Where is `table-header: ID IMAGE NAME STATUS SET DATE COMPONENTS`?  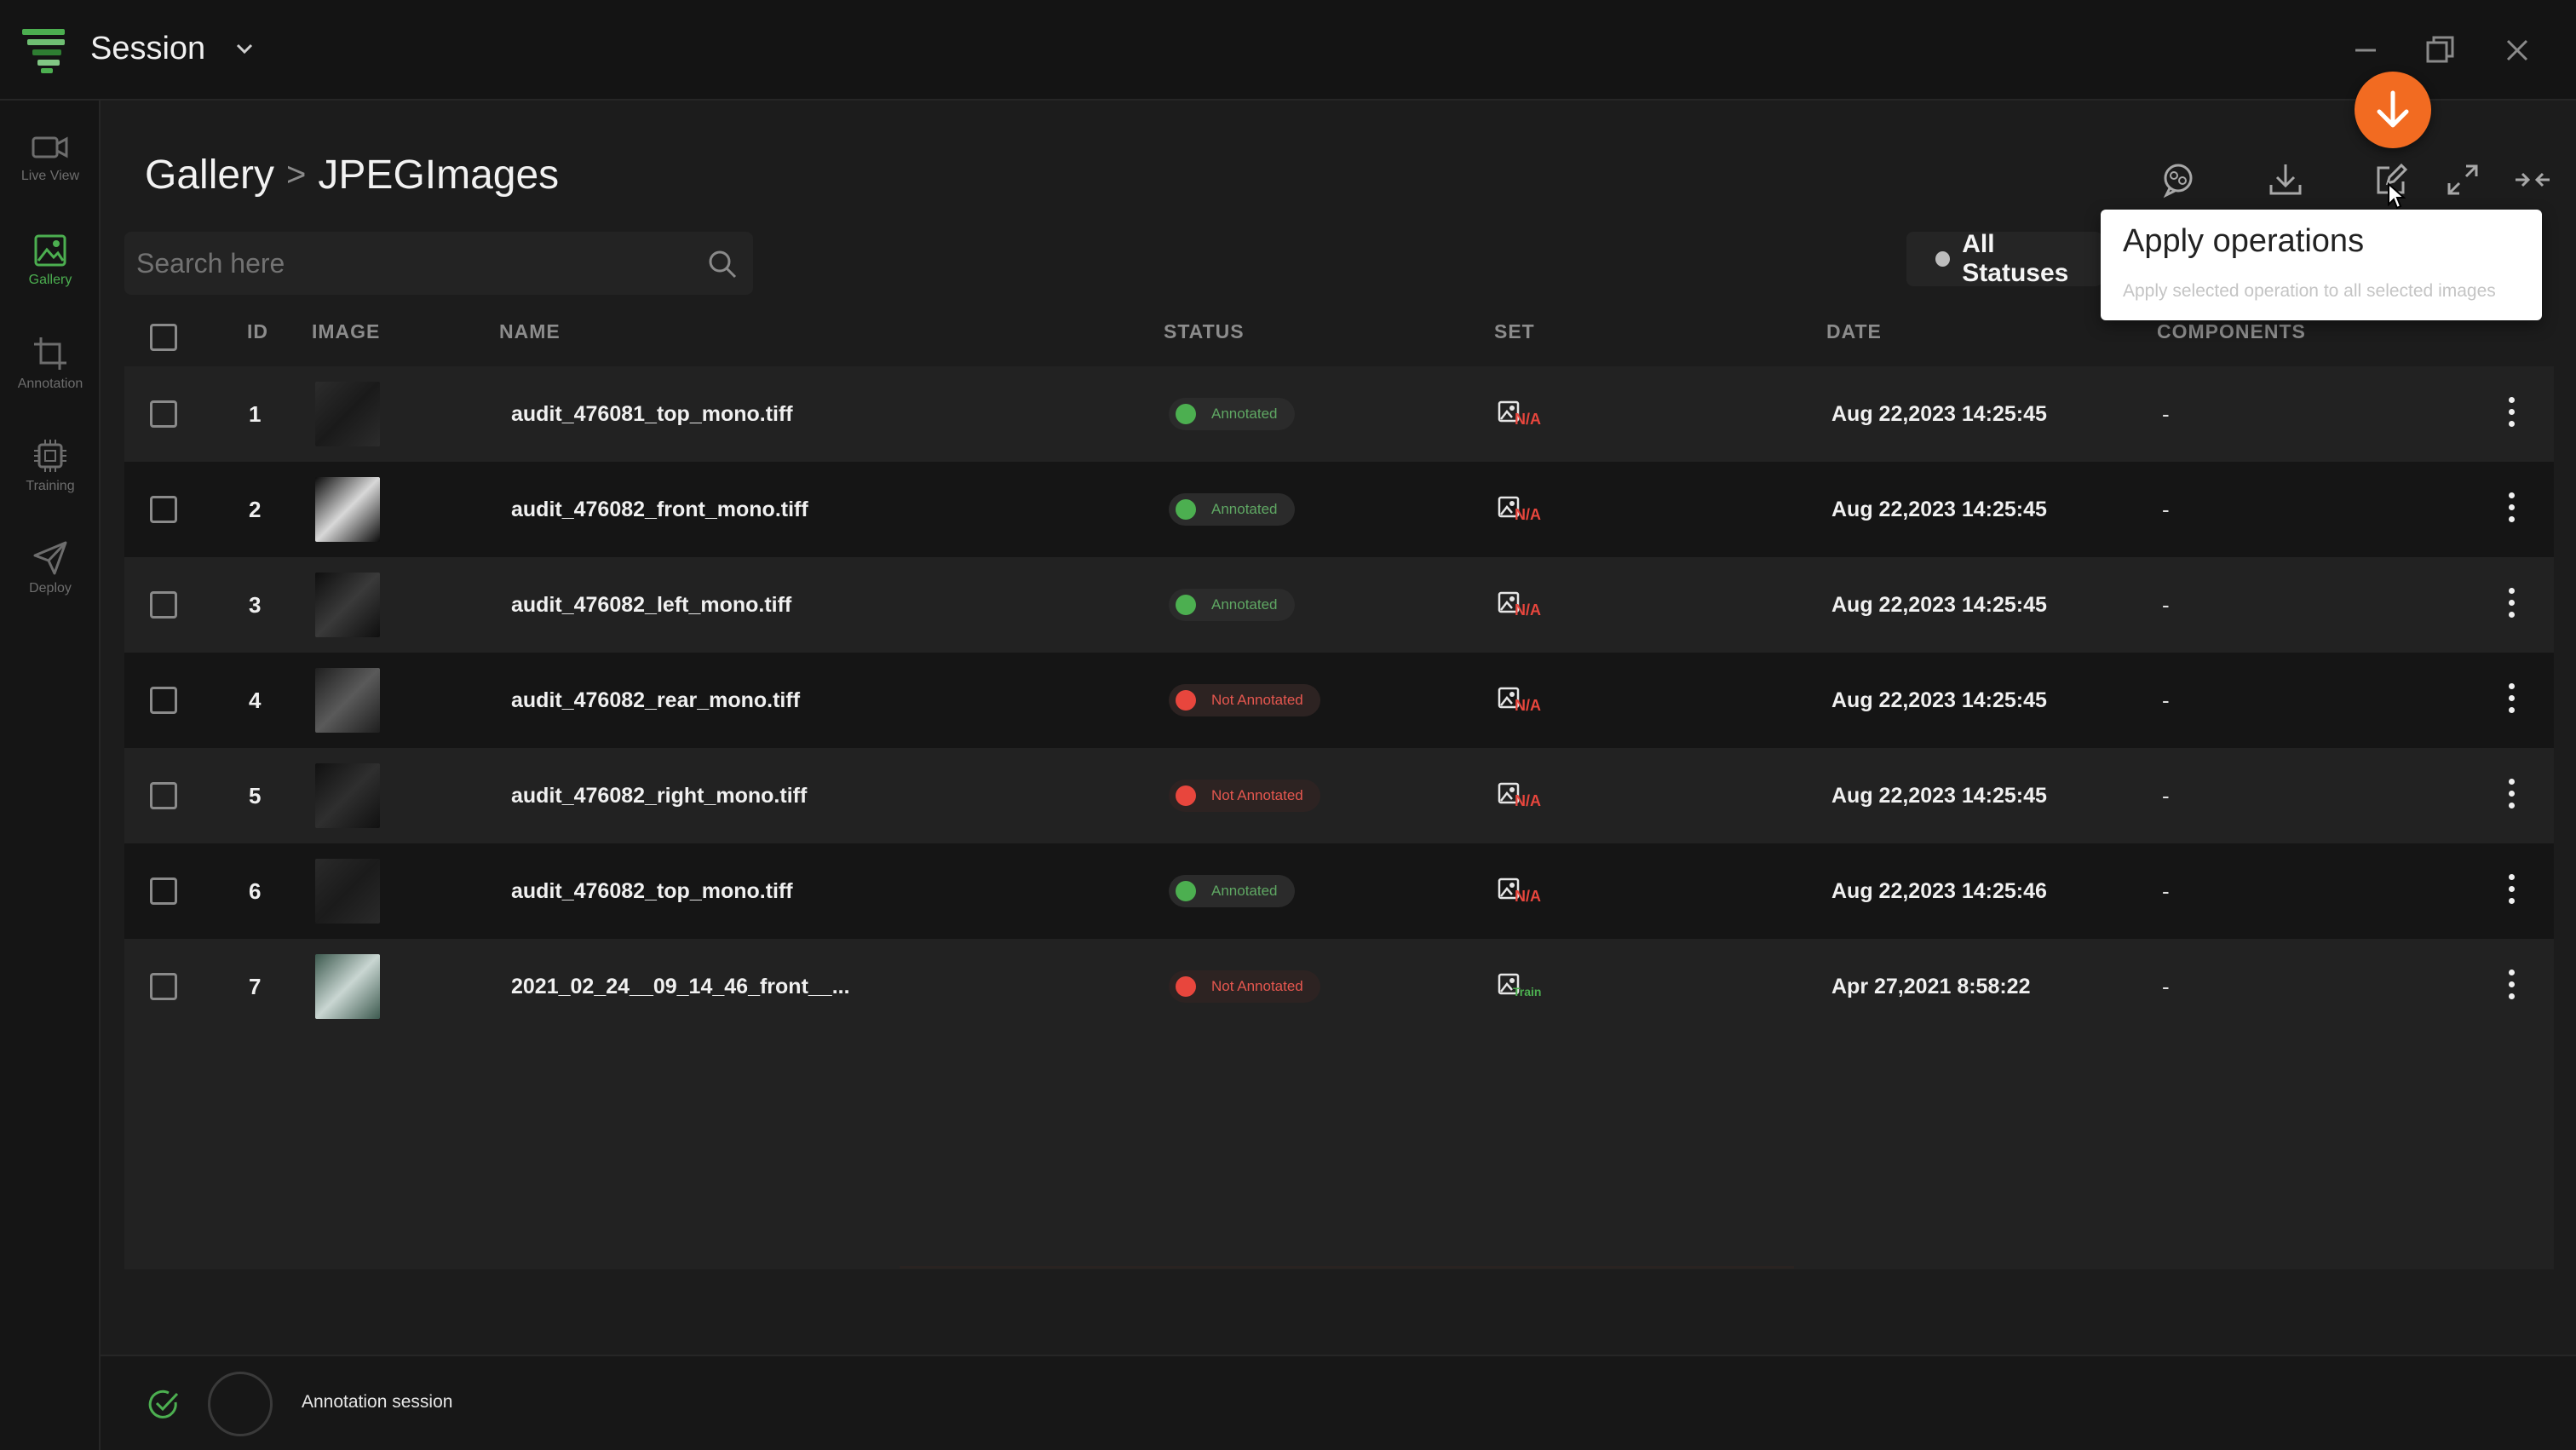
table-header: ID IMAGE NAME STATUS SET DATE COMPONENTS is located at coordinates (1339, 337).